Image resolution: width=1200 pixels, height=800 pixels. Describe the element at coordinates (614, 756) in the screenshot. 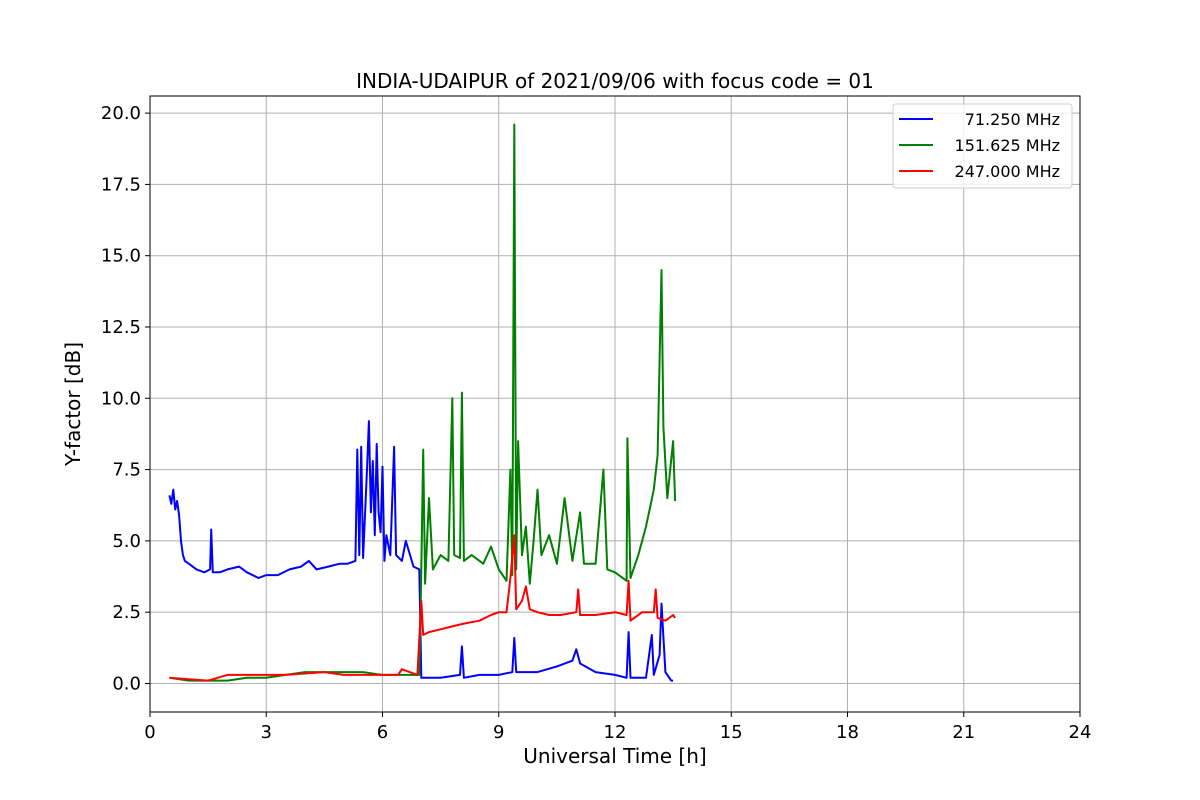

I see `x-axis-label: Universal Time [h]` at that location.